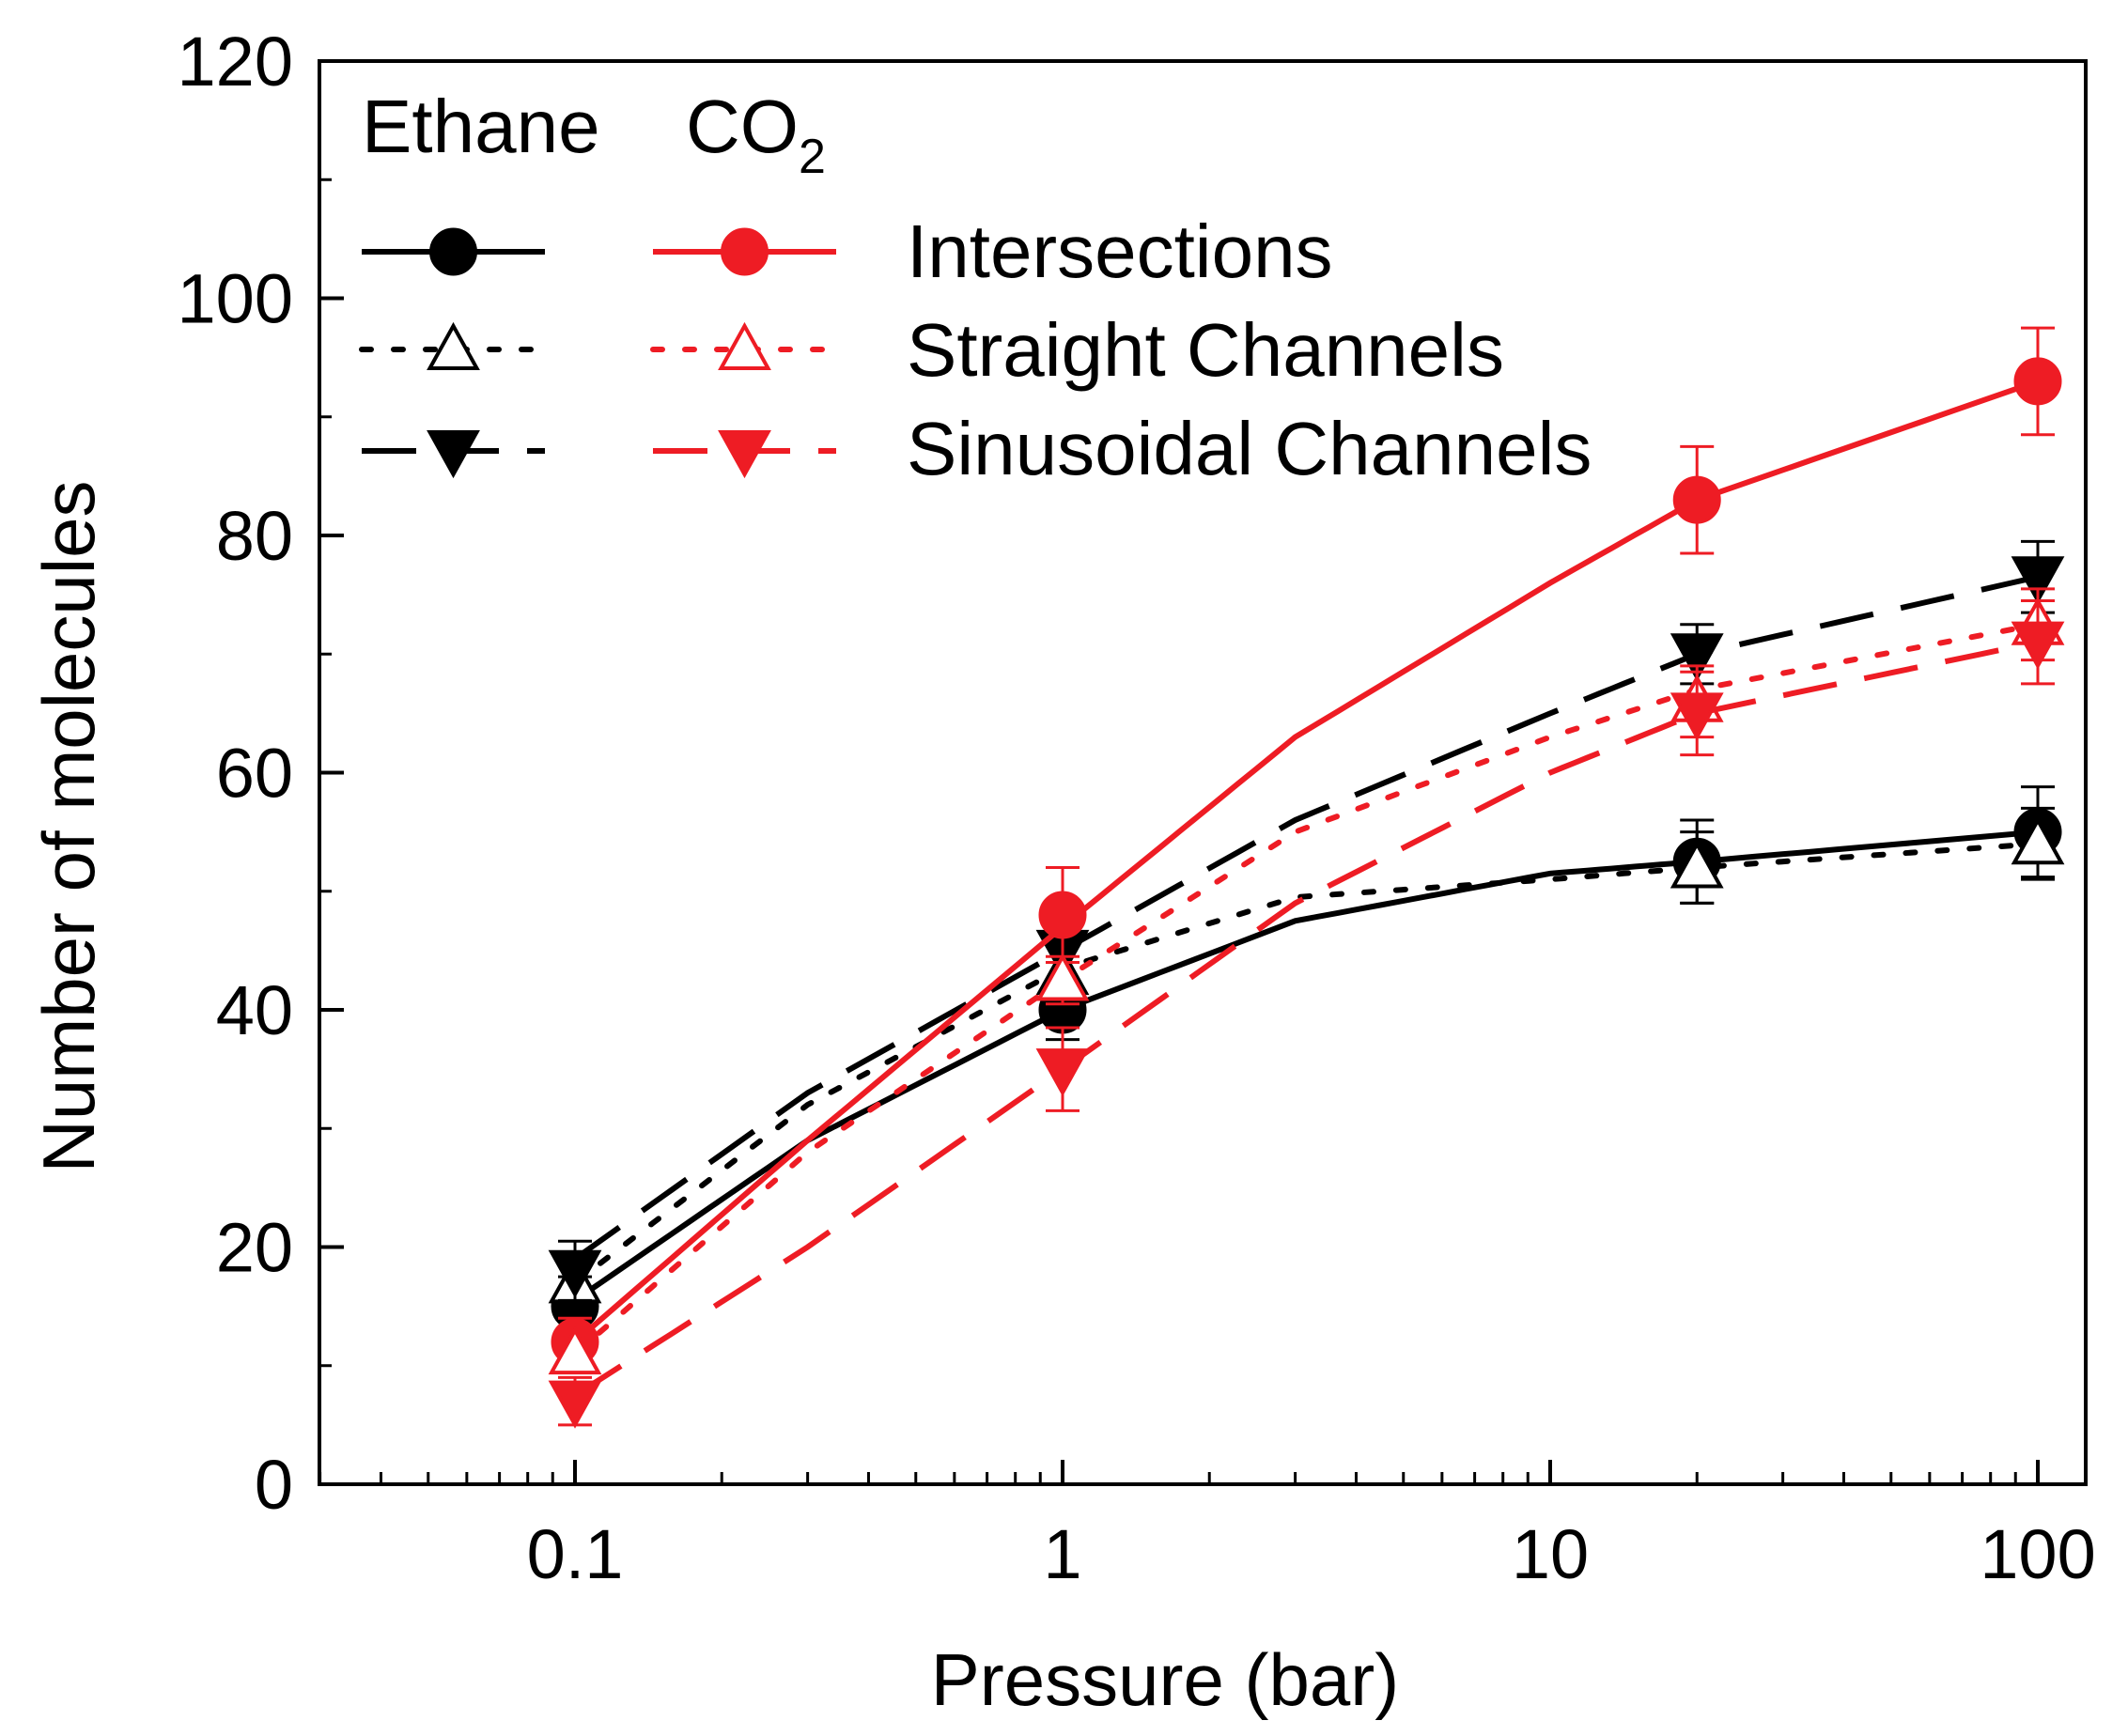 The image size is (2128, 1736). Describe the element at coordinates (2037, 1554) in the screenshot. I see `x-tick-label: 100` at that location.